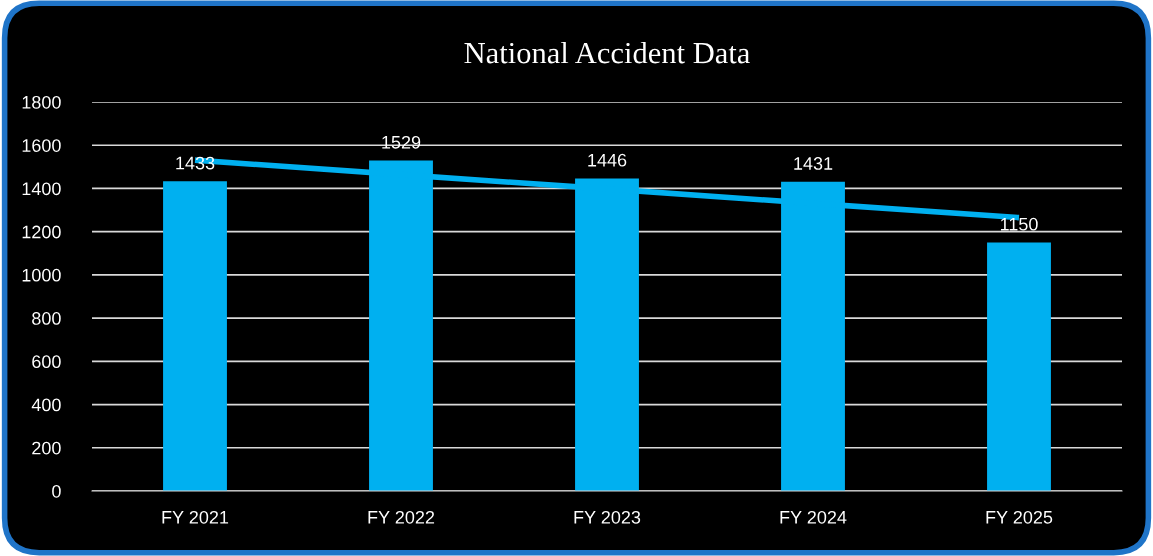  What do you see at coordinates (607, 52) in the screenshot?
I see `chart-title: National Accident Data` at bounding box center [607, 52].